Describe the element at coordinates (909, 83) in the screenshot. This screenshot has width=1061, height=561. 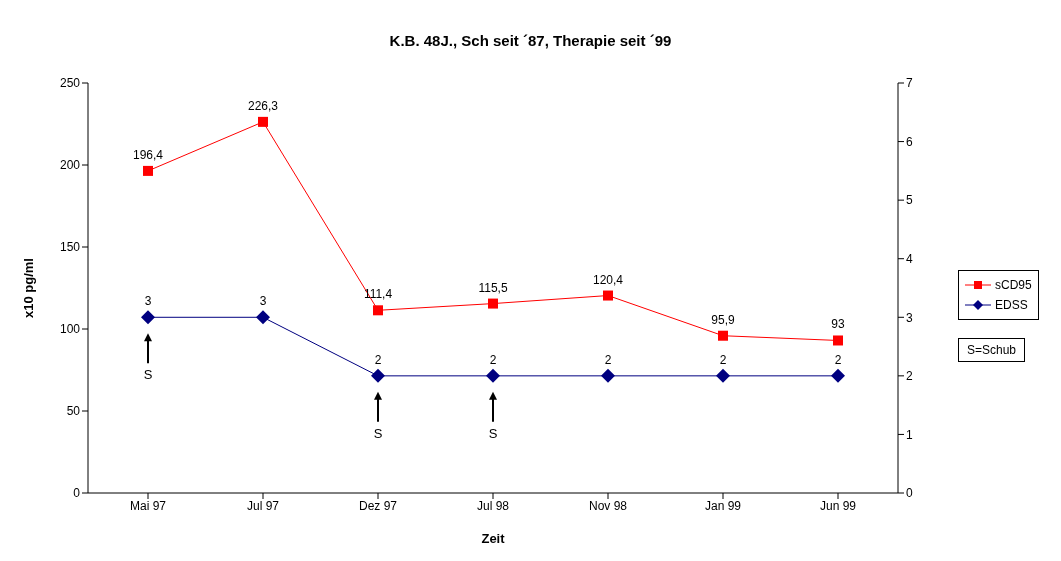
I see `y2-tick-label: 7` at that location.